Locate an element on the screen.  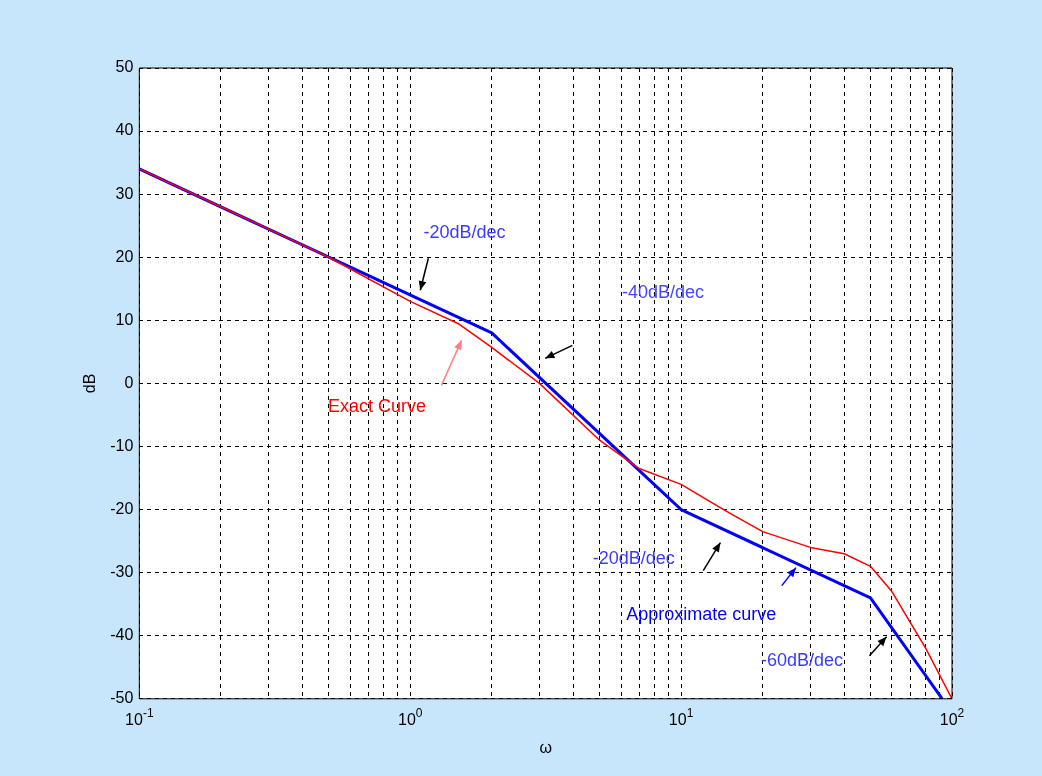
y-tick-label: -50 is located at coordinates (122, 698).